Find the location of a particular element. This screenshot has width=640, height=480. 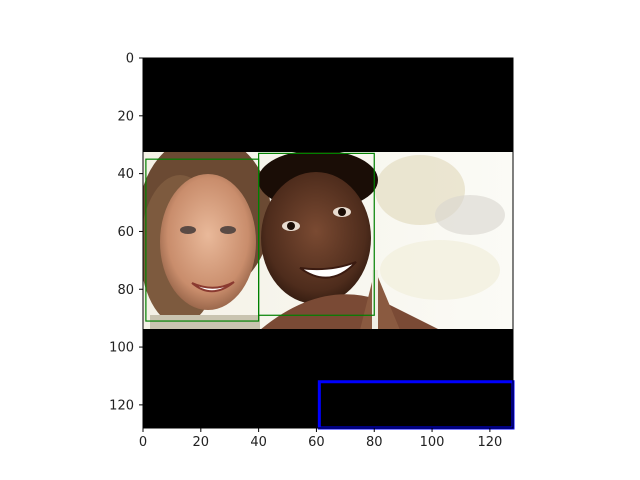

y-tick-label: 0 is located at coordinates (130, 59).